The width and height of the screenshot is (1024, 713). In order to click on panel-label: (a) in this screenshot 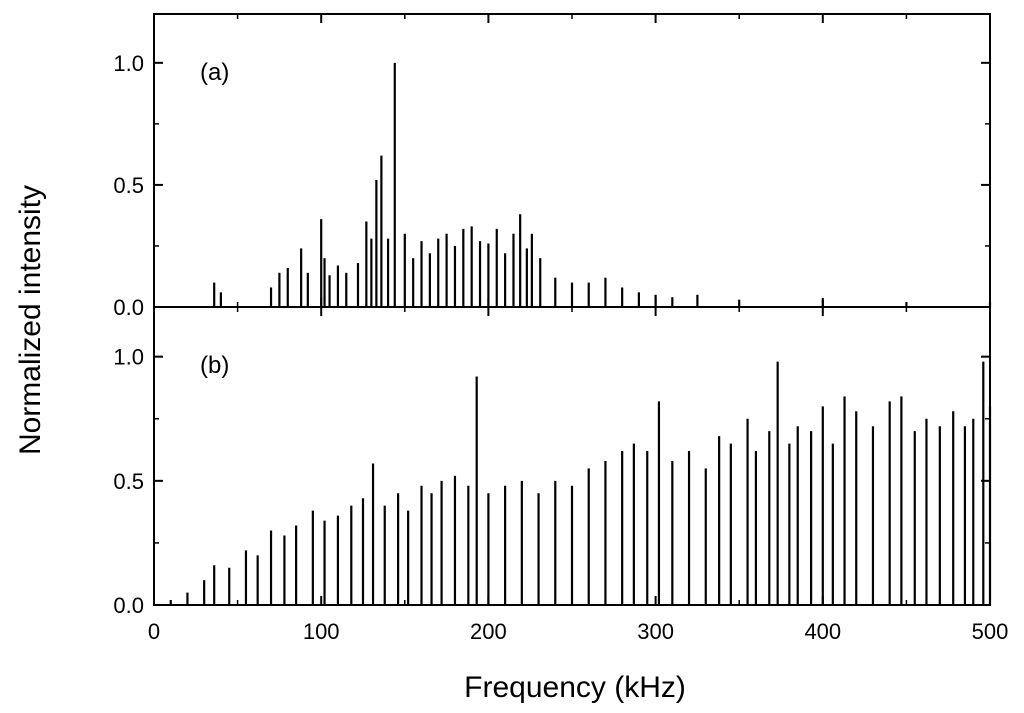, I will do `click(214, 72)`.